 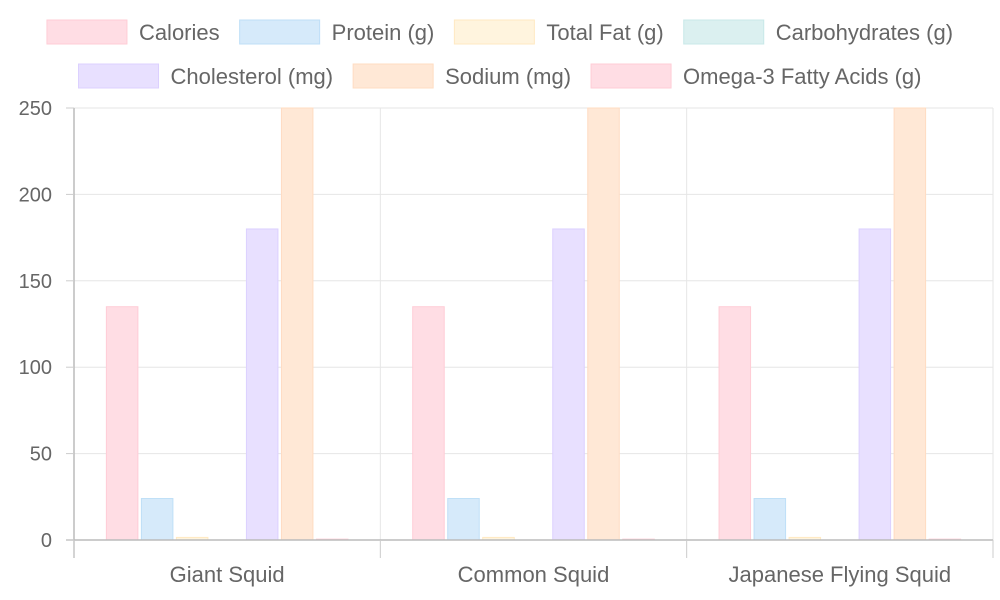 I want to click on legend-item-carbohydrates-g: Carbohydrates (g), so click(x=818, y=32).